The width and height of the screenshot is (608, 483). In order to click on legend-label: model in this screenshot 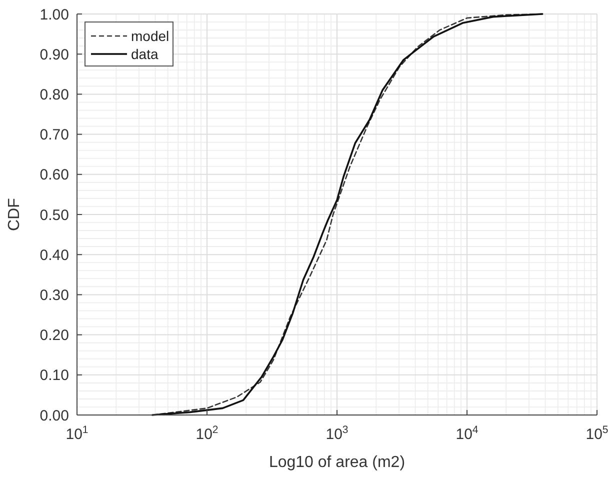, I will do `click(150, 36)`.